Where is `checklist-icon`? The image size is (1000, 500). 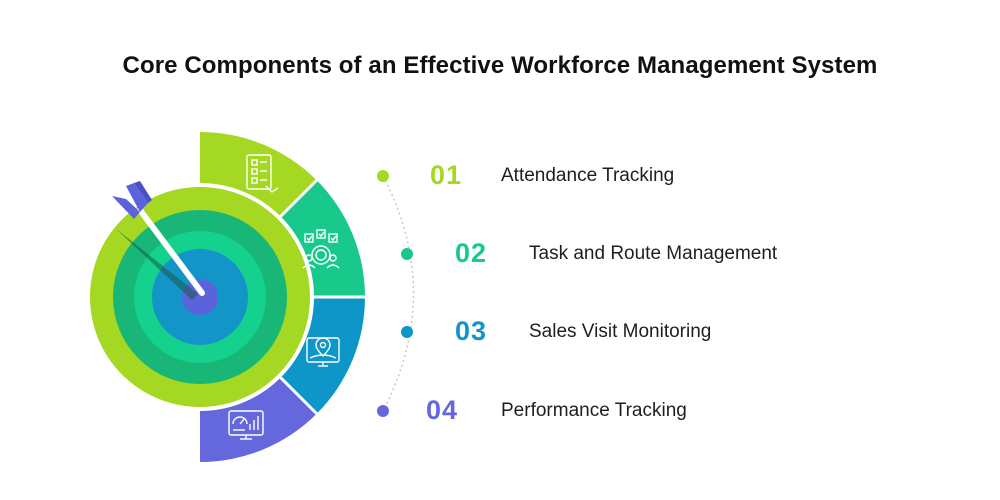 checklist-icon is located at coordinates (262, 173).